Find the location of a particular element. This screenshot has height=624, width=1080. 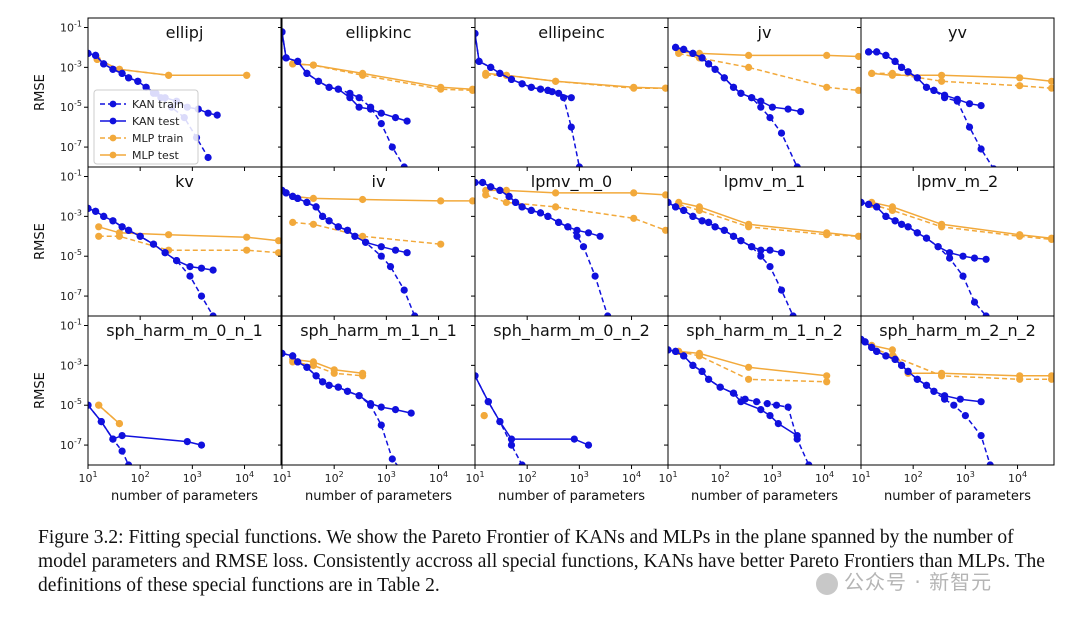

x-tick-label: 10³ is located at coordinates (192, 477).